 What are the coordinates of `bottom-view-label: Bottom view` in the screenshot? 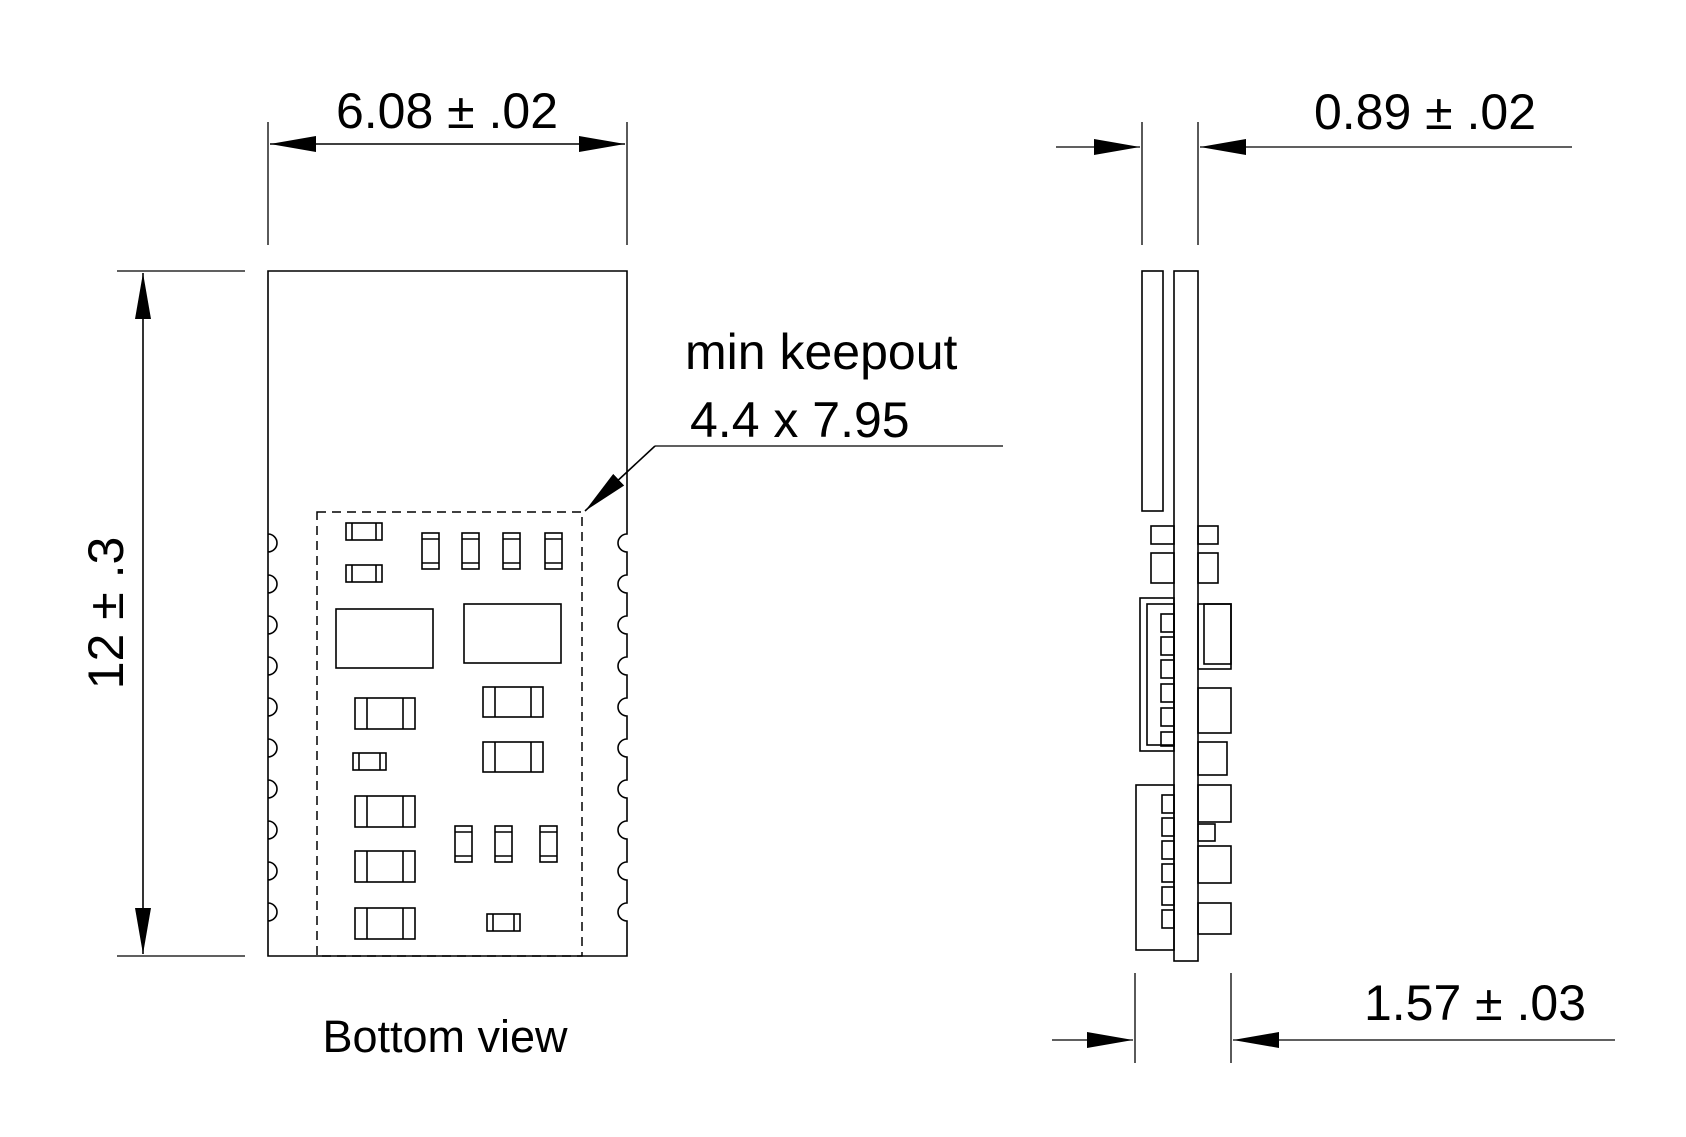 It's located at (445, 1036).